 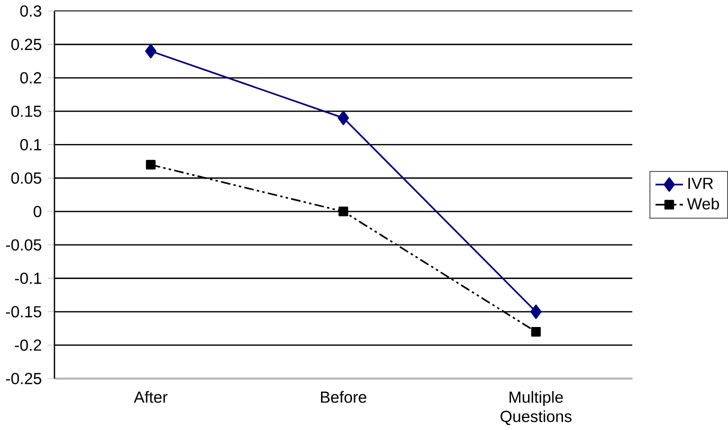 What do you see at coordinates (24, 244) in the screenshot?
I see `y-tick-label: -0.05` at bounding box center [24, 244].